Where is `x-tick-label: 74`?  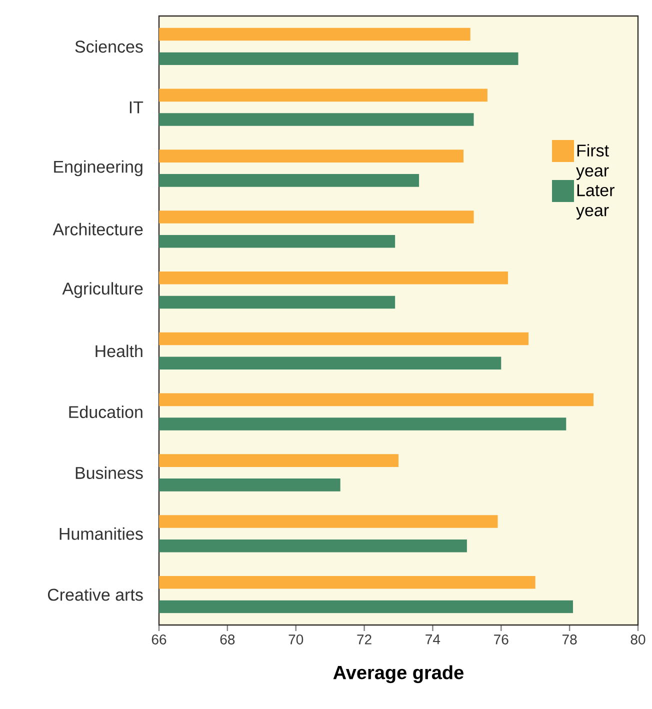
x-tick-label: 74 is located at coordinates (433, 639).